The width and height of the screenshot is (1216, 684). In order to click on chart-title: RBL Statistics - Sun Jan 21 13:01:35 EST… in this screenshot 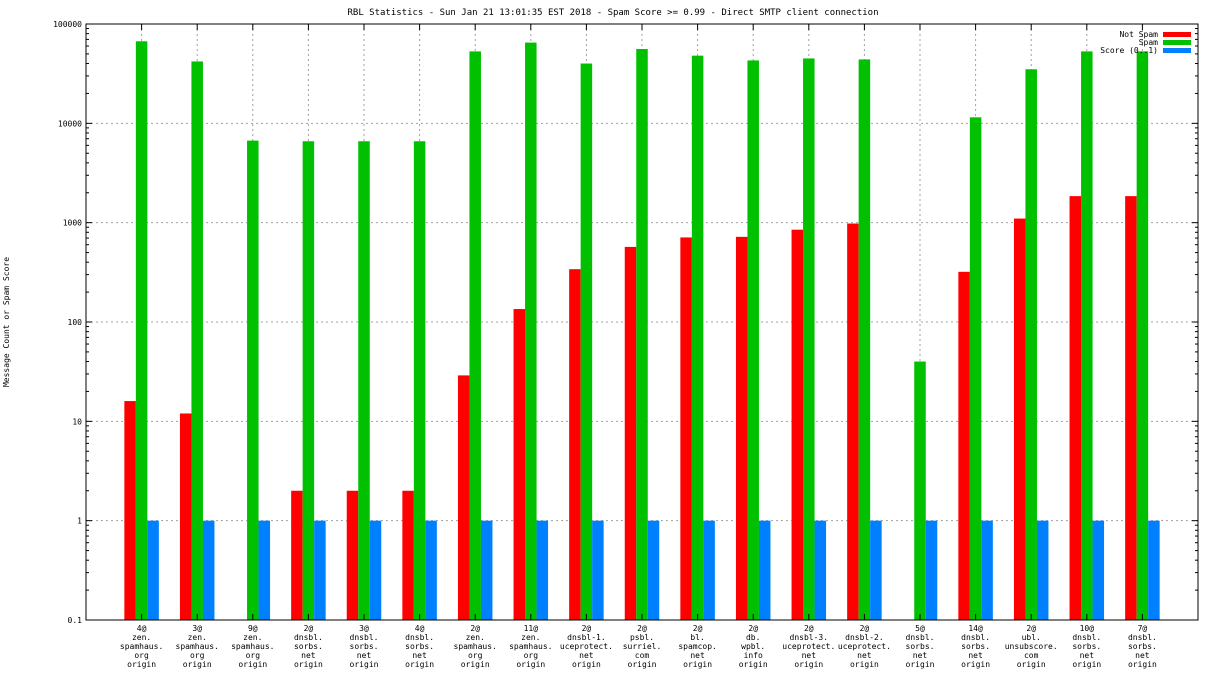, I will do `click(612, 13)`.